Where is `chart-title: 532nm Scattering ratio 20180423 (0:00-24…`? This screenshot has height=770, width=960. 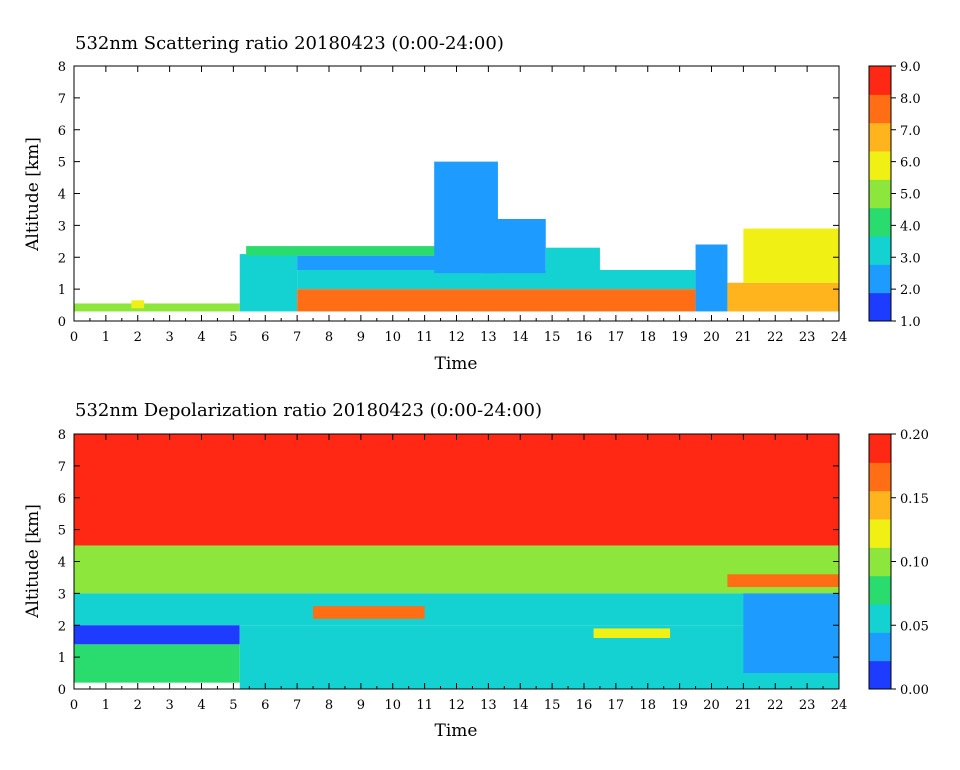
chart-title: 532nm Scattering ratio 20180423 (0:00-24… is located at coordinates (289, 43).